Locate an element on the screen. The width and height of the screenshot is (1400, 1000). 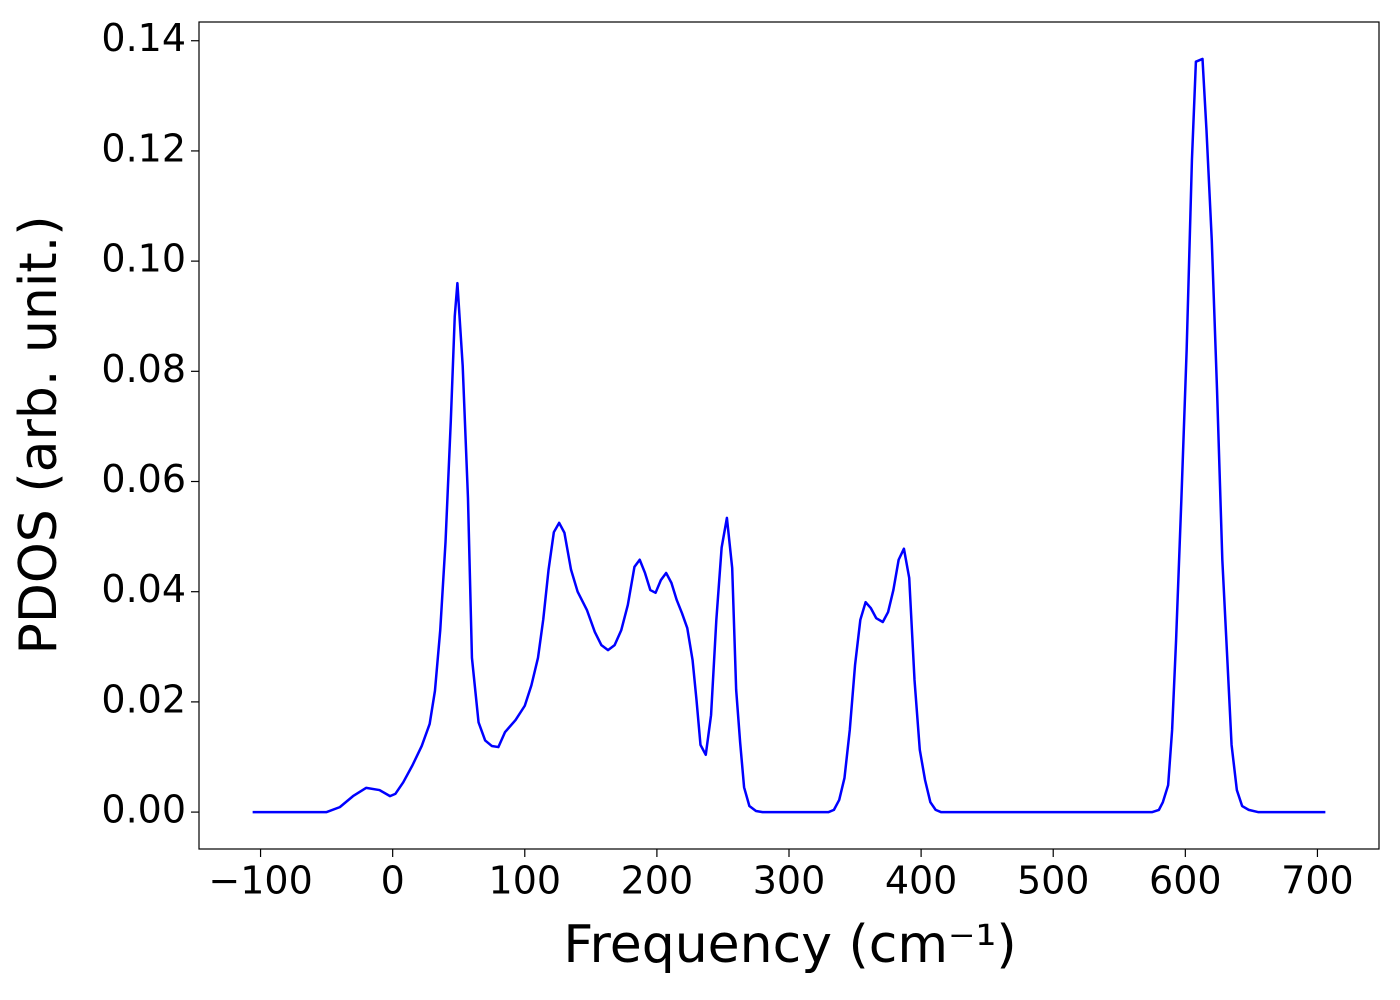
x-tick-label: 300 is located at coordinates (789, 881).